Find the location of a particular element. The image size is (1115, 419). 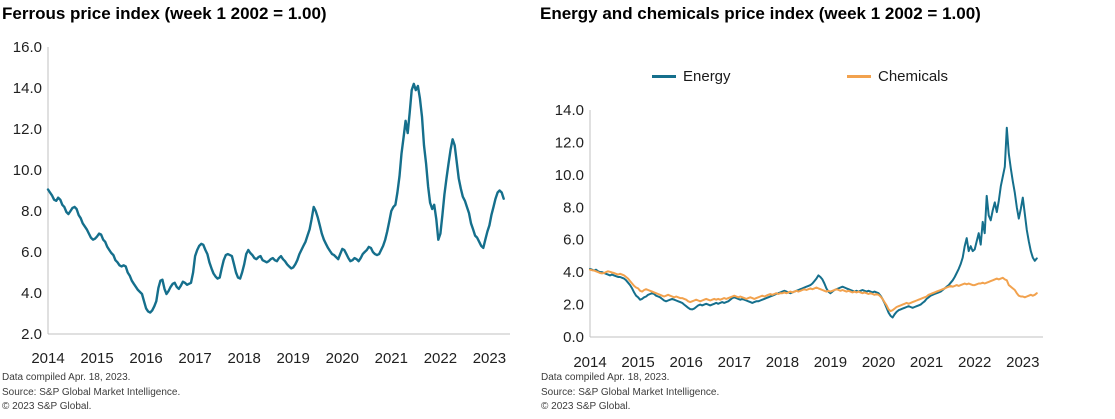

legend-item-chemicals: Chemicals is located at coordinates (897, 76).